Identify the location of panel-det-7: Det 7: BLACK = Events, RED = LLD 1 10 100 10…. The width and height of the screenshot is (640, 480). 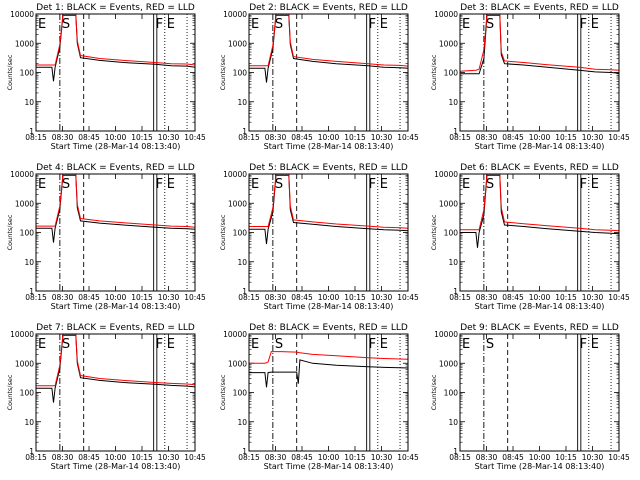
(106, 397).